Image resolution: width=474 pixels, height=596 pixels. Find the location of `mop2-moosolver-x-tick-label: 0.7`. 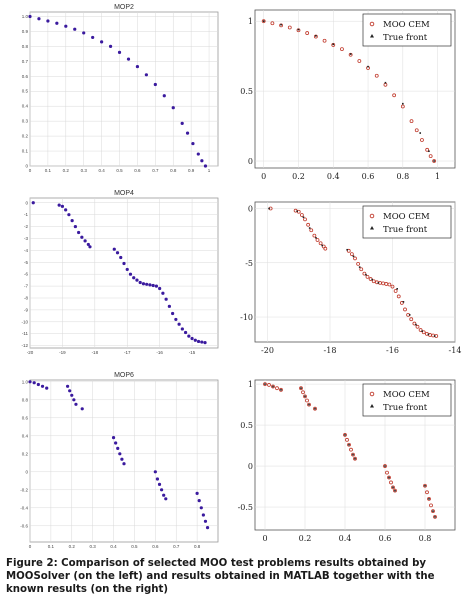

mop2-moosolver-x-tick-label: 0.7 is located at coordinates (155, 170).